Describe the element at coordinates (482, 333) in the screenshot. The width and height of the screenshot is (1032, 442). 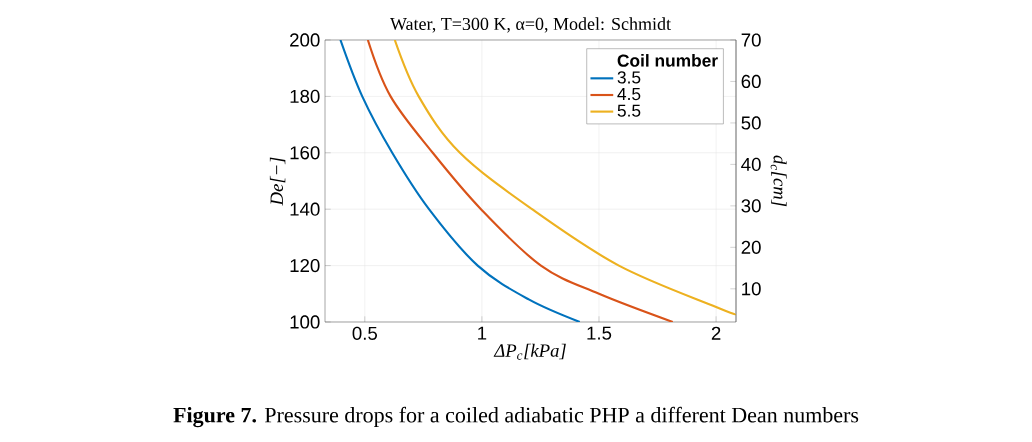
I see `x-tick-label: 1` at that location.